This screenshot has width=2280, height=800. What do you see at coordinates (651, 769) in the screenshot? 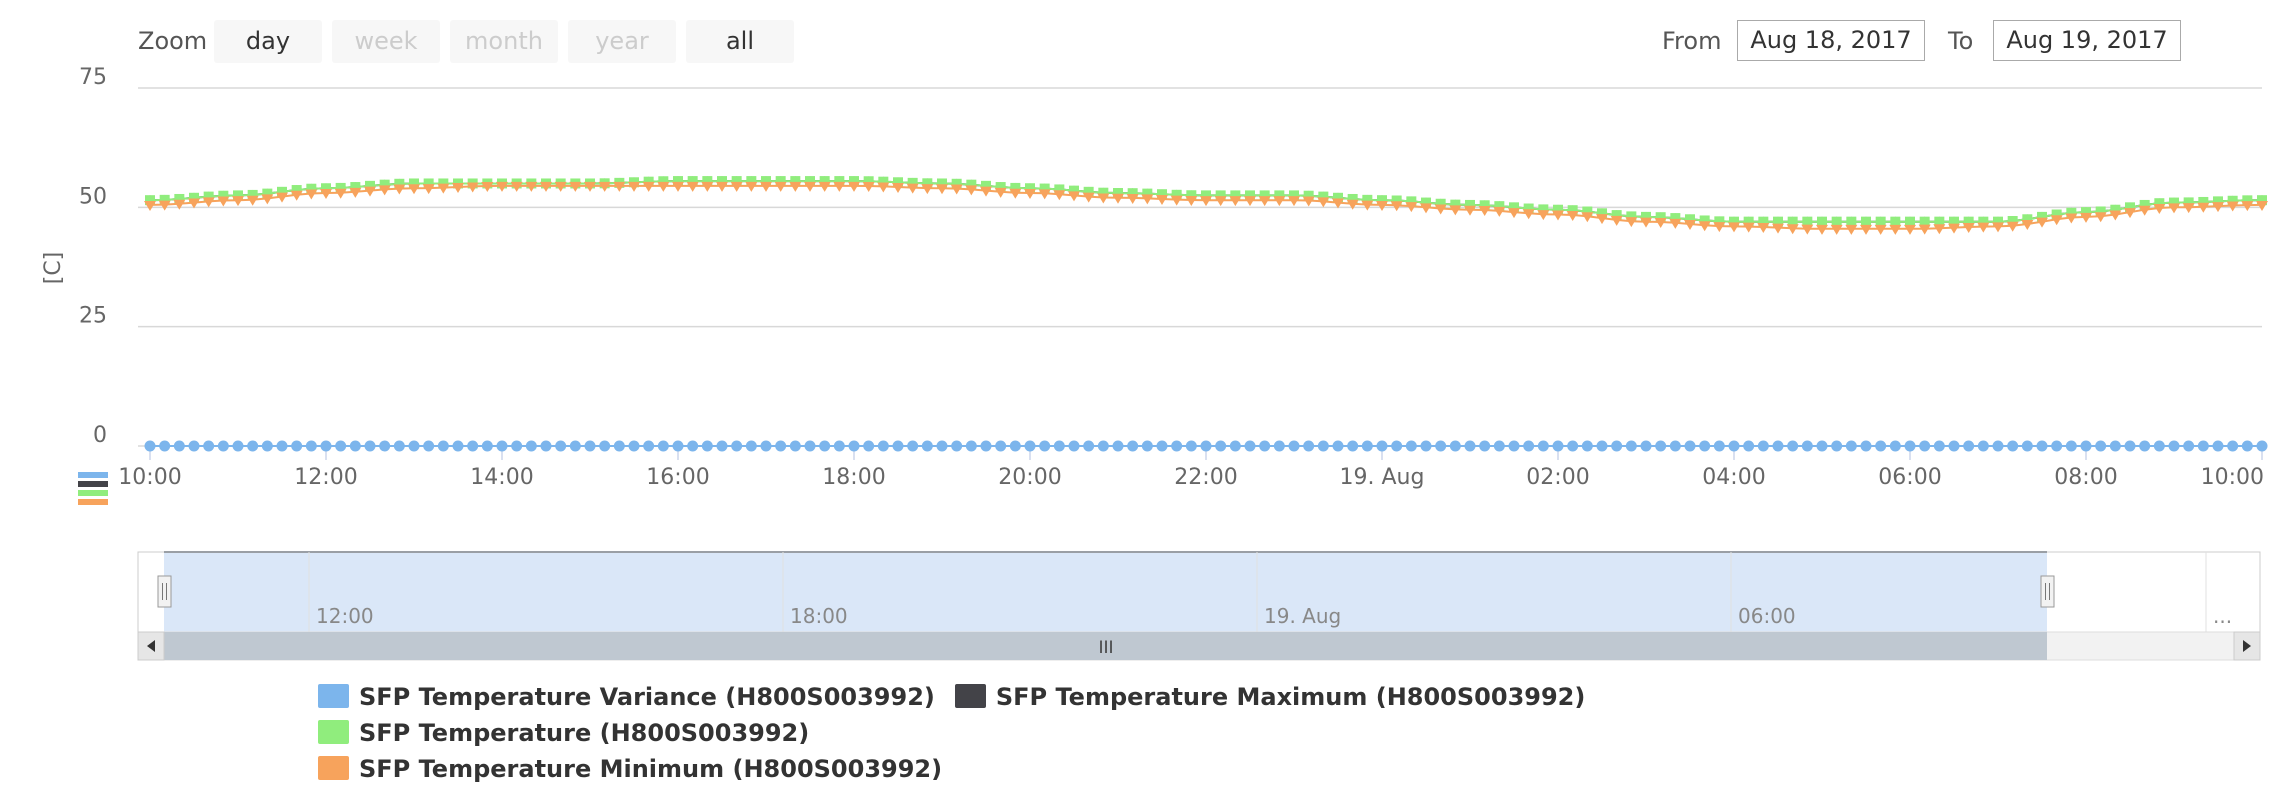
I see `legend-label: SFP Temperature Minimum (H800S003992)` at bounding box center [651, 769].